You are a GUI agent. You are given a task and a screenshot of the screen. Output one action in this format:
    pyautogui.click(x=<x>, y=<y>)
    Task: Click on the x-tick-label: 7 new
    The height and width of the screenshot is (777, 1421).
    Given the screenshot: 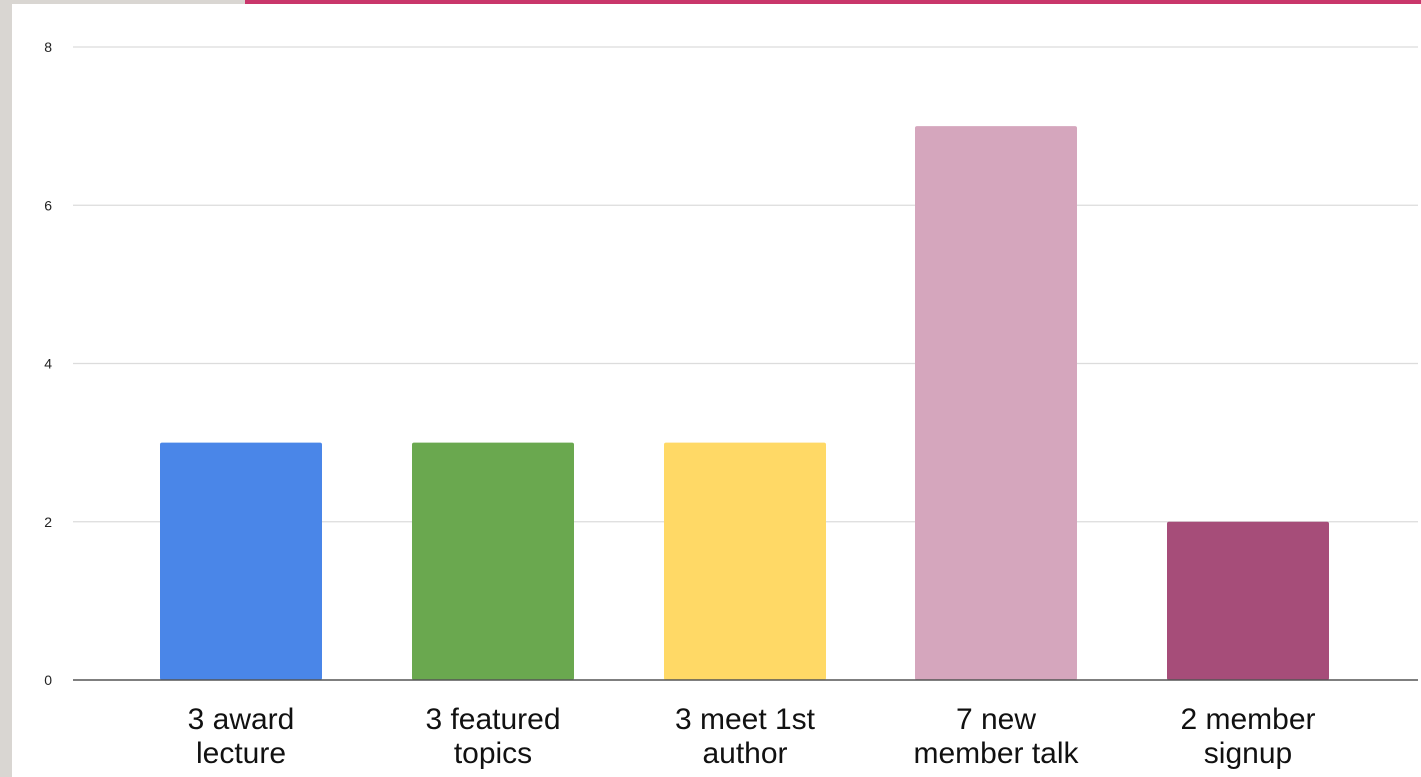 What is the action you would take?
    pyautogui.click(x=996, y=719)
    